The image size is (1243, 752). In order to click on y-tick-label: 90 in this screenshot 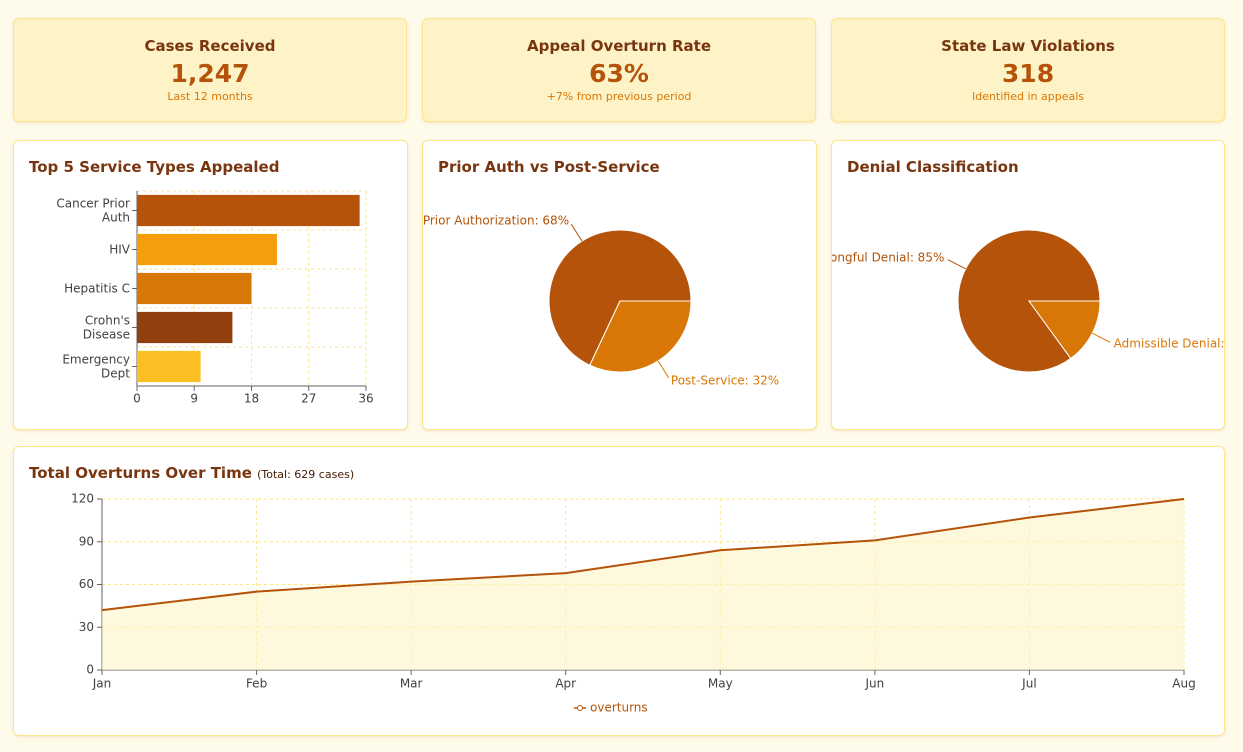, I will do `click(86, 541)`.